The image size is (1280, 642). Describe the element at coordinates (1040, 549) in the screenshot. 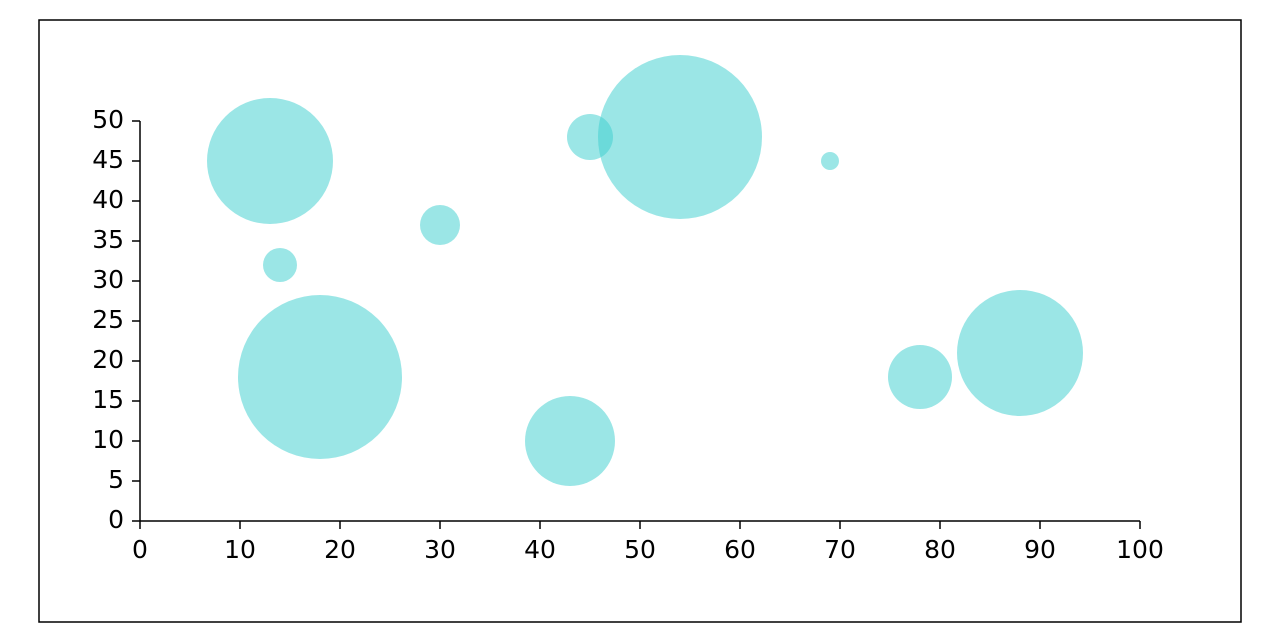

I see `x-tick-label: 90` at that location.